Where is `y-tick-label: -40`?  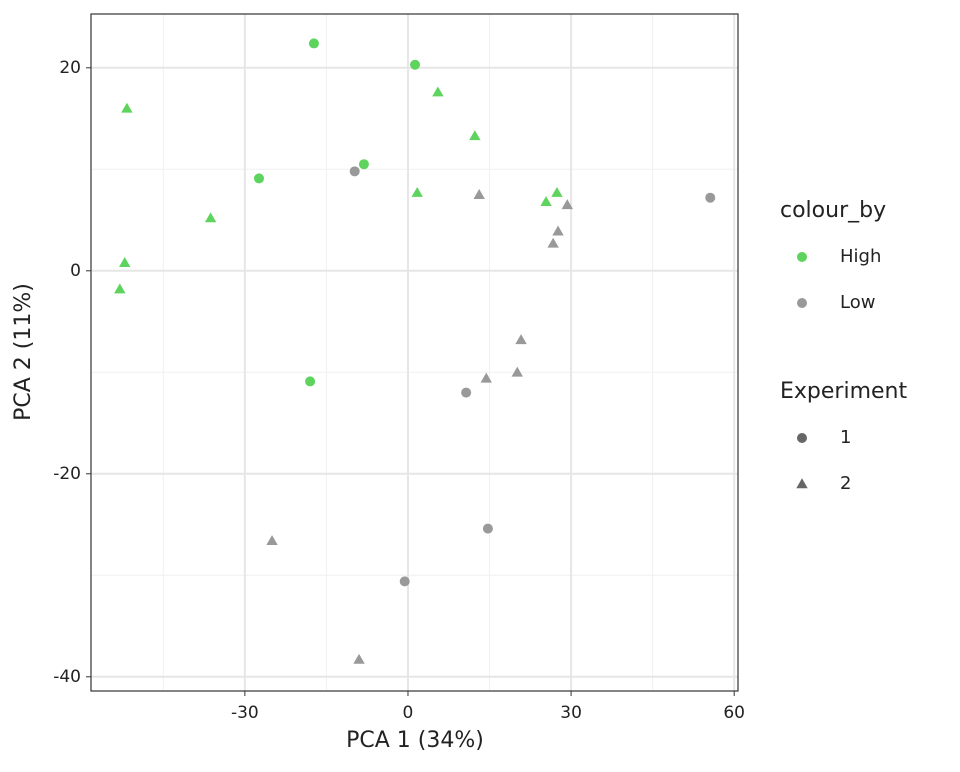 y-tick-label: -40 is located at coordinates (67, 677).